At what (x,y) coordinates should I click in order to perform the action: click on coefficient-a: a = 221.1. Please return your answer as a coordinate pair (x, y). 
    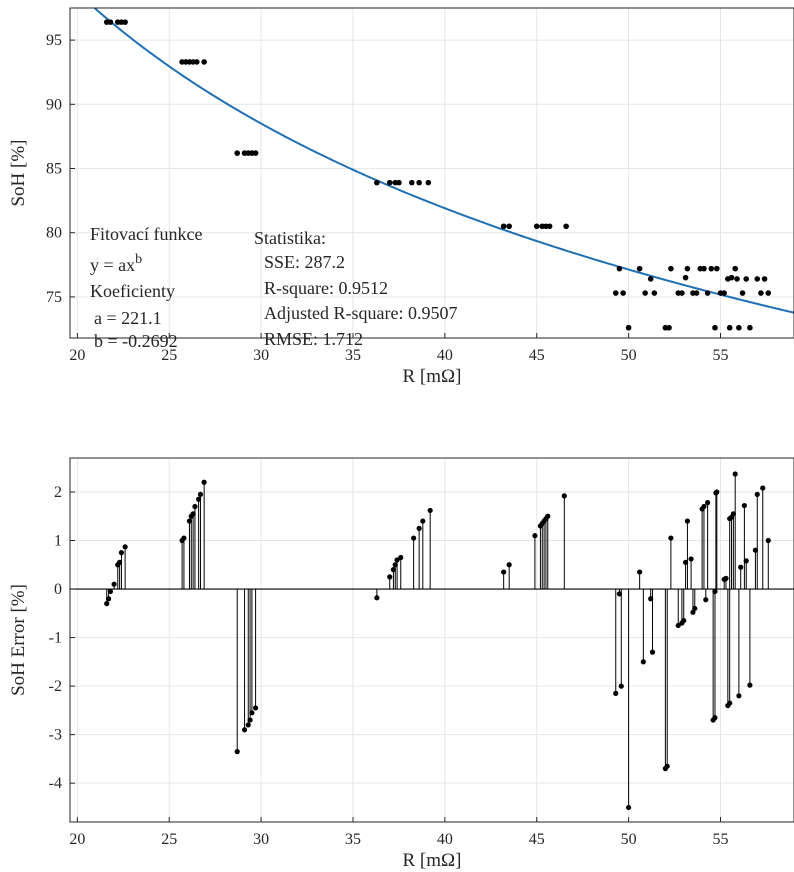
    Looking at the image, I should click on (128, 318).